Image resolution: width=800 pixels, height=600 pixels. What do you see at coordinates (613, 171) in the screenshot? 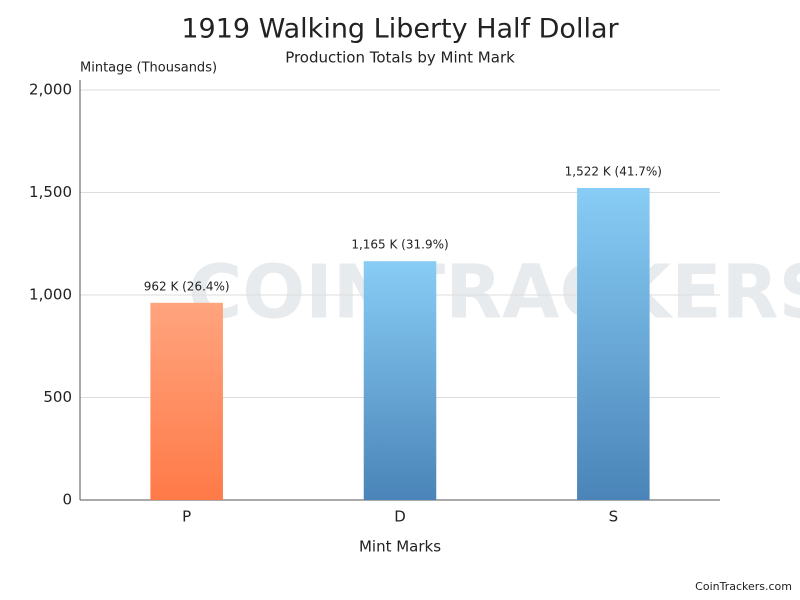
I see `value-label: 1,522 K (41.7%)` at bounding box center [613, 171].